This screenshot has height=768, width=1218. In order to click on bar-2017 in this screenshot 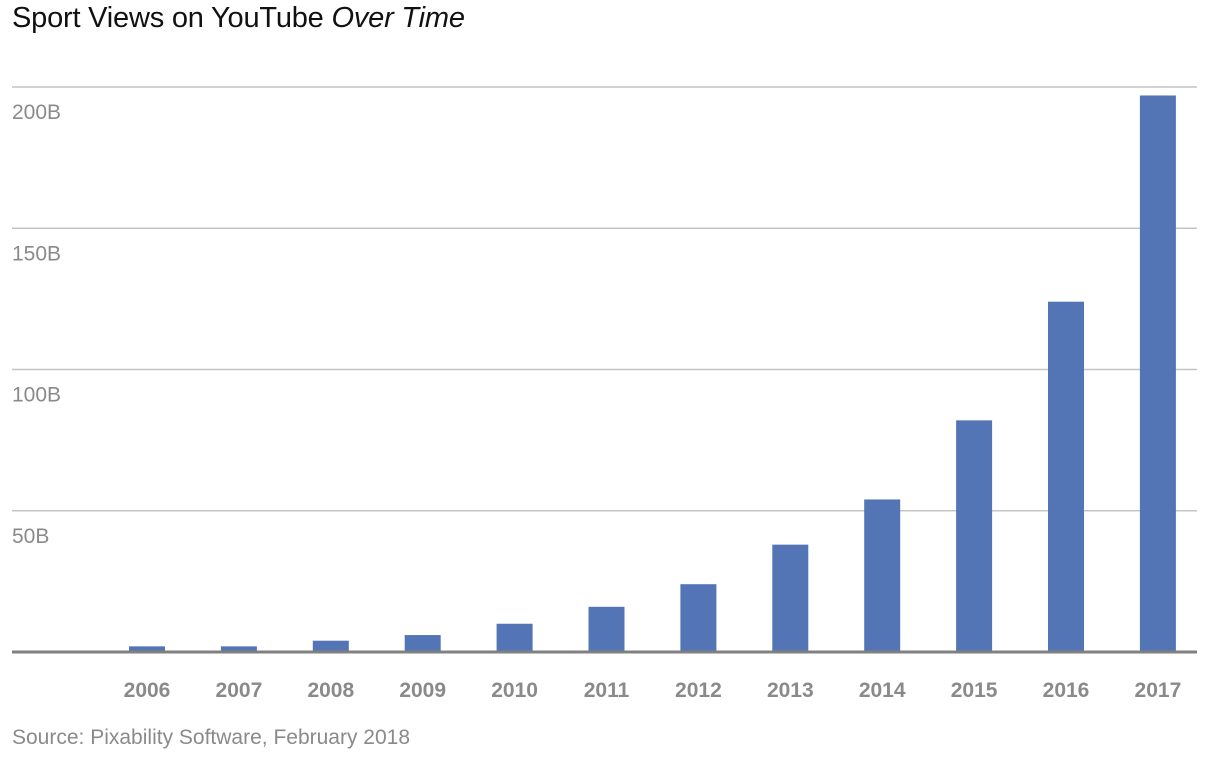, I will do `click(1157, 374)`.